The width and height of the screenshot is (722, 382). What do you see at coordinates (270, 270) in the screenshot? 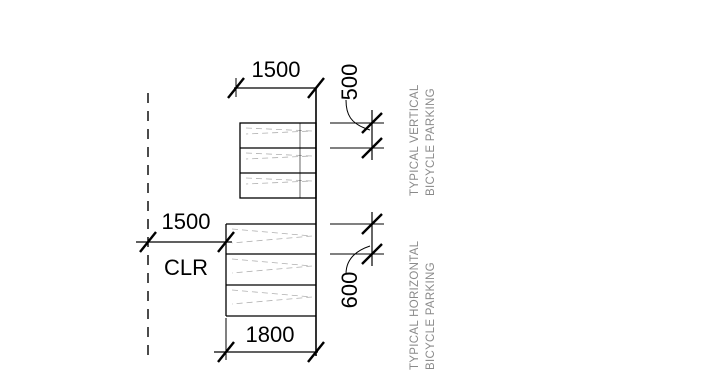
I see `horizontal-parking-stalls` at bounding box center [270, 270].